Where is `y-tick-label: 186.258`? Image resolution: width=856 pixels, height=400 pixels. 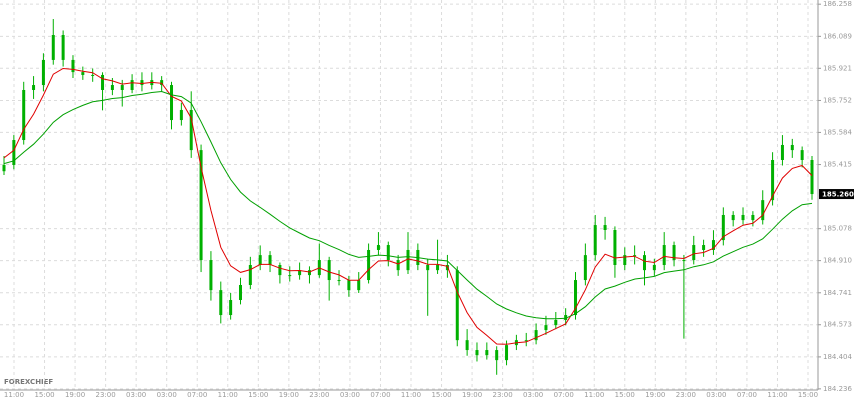
y-tick-label: 186.258 is located at coordinates (837, 4).